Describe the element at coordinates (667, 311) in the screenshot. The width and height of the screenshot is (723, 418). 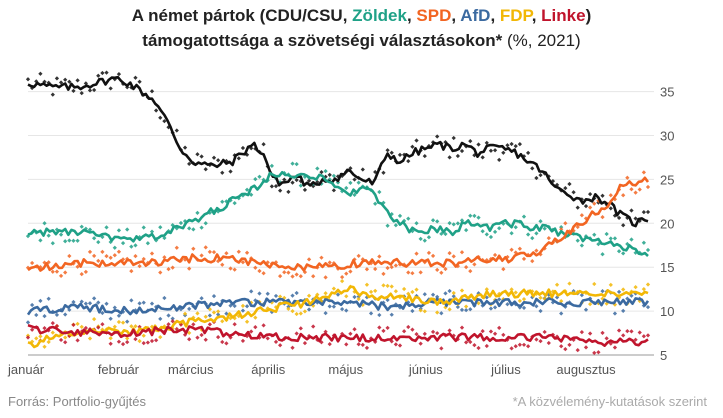
I see `y-tick-label-10: 10` at that location.